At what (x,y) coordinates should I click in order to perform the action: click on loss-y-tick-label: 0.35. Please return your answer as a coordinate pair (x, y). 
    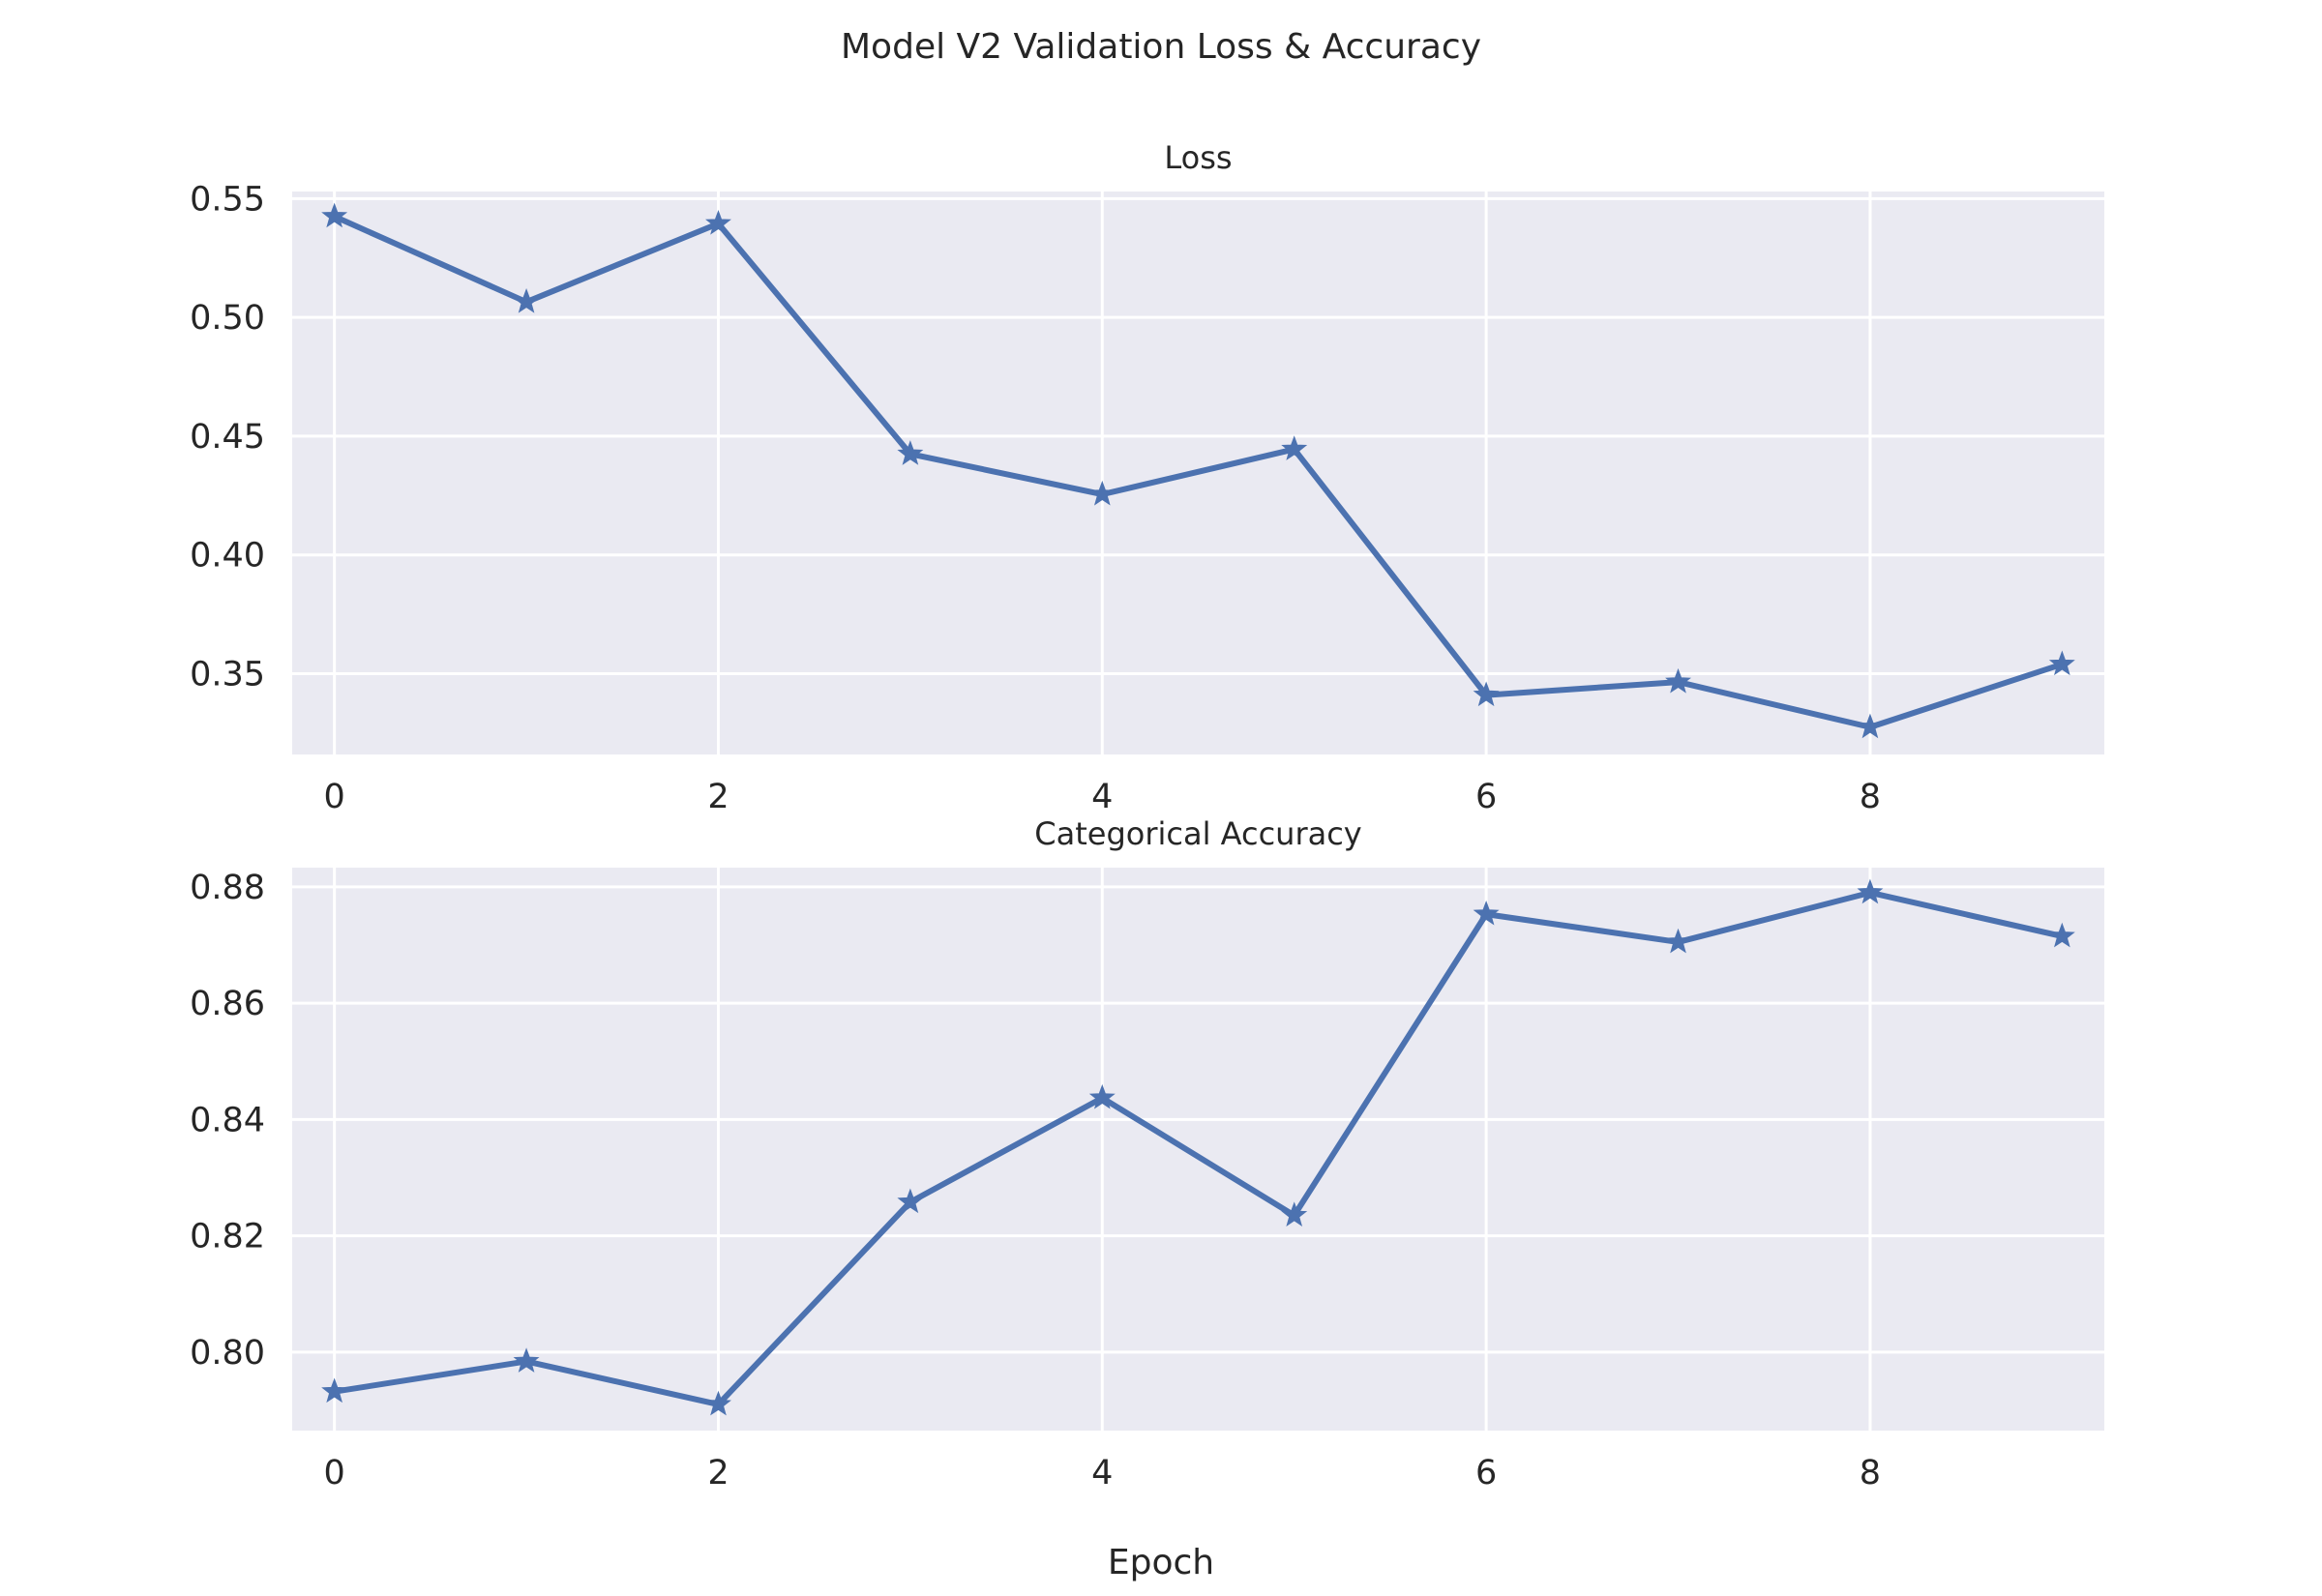
    Looking at the image, I should click on (227, 675).